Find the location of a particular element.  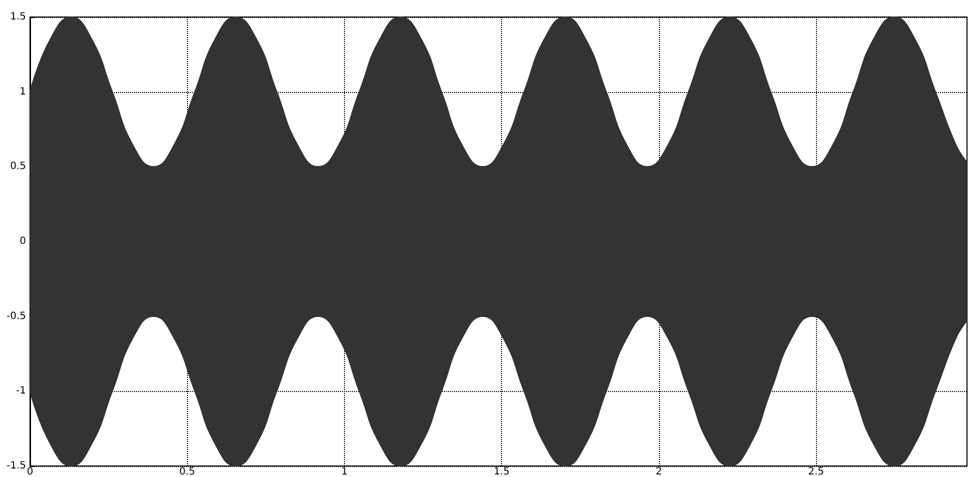

y-tick-label: 0.5 is located at coordinates (18, 166).